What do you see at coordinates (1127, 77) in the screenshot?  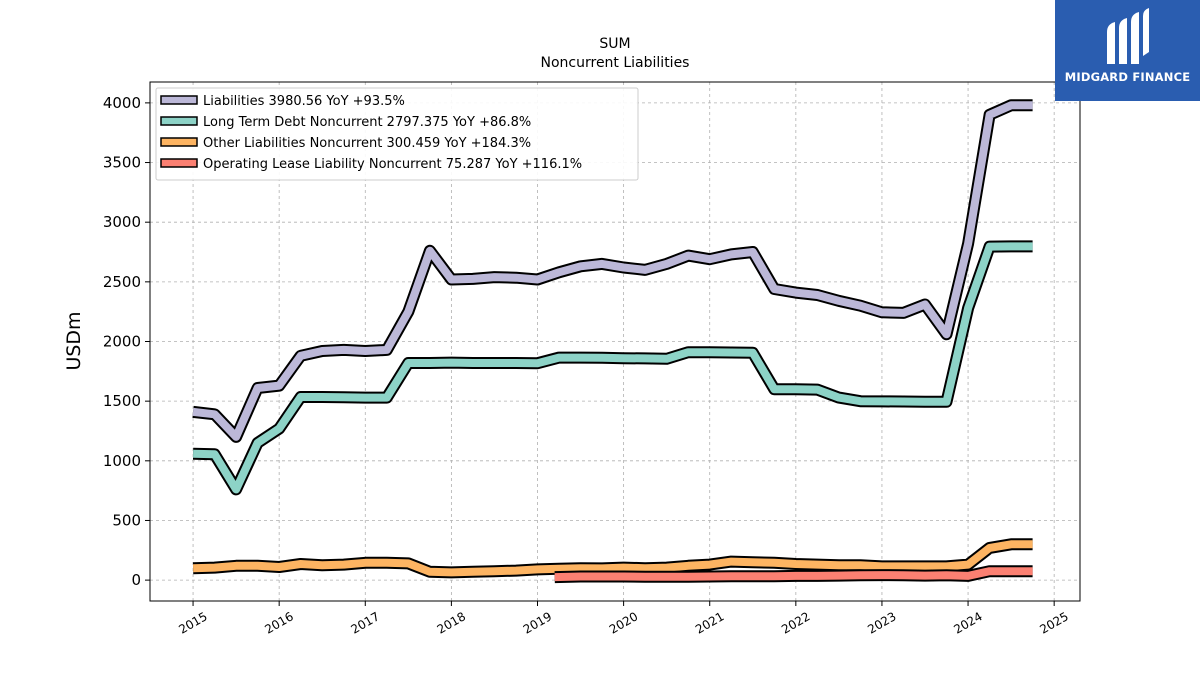 I see `brand-name: MIDGARD FINANCE` at bounding box center [1127, 77].